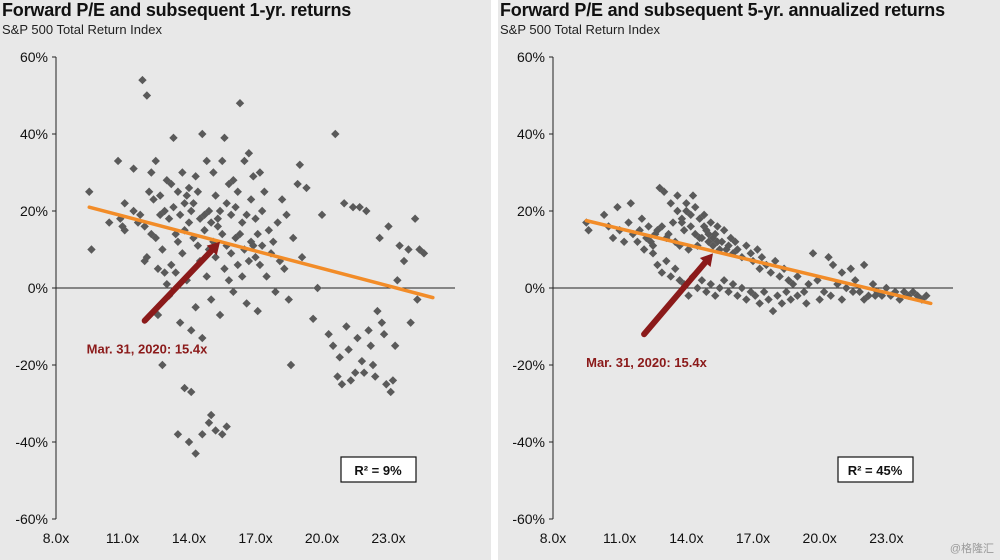 The width and height of the screenshot is (1000, 560). What do you see at coordinates (528, 519) in the screenshot?
I see `y-tick-label: -60%` at bounding box center [528, 519].